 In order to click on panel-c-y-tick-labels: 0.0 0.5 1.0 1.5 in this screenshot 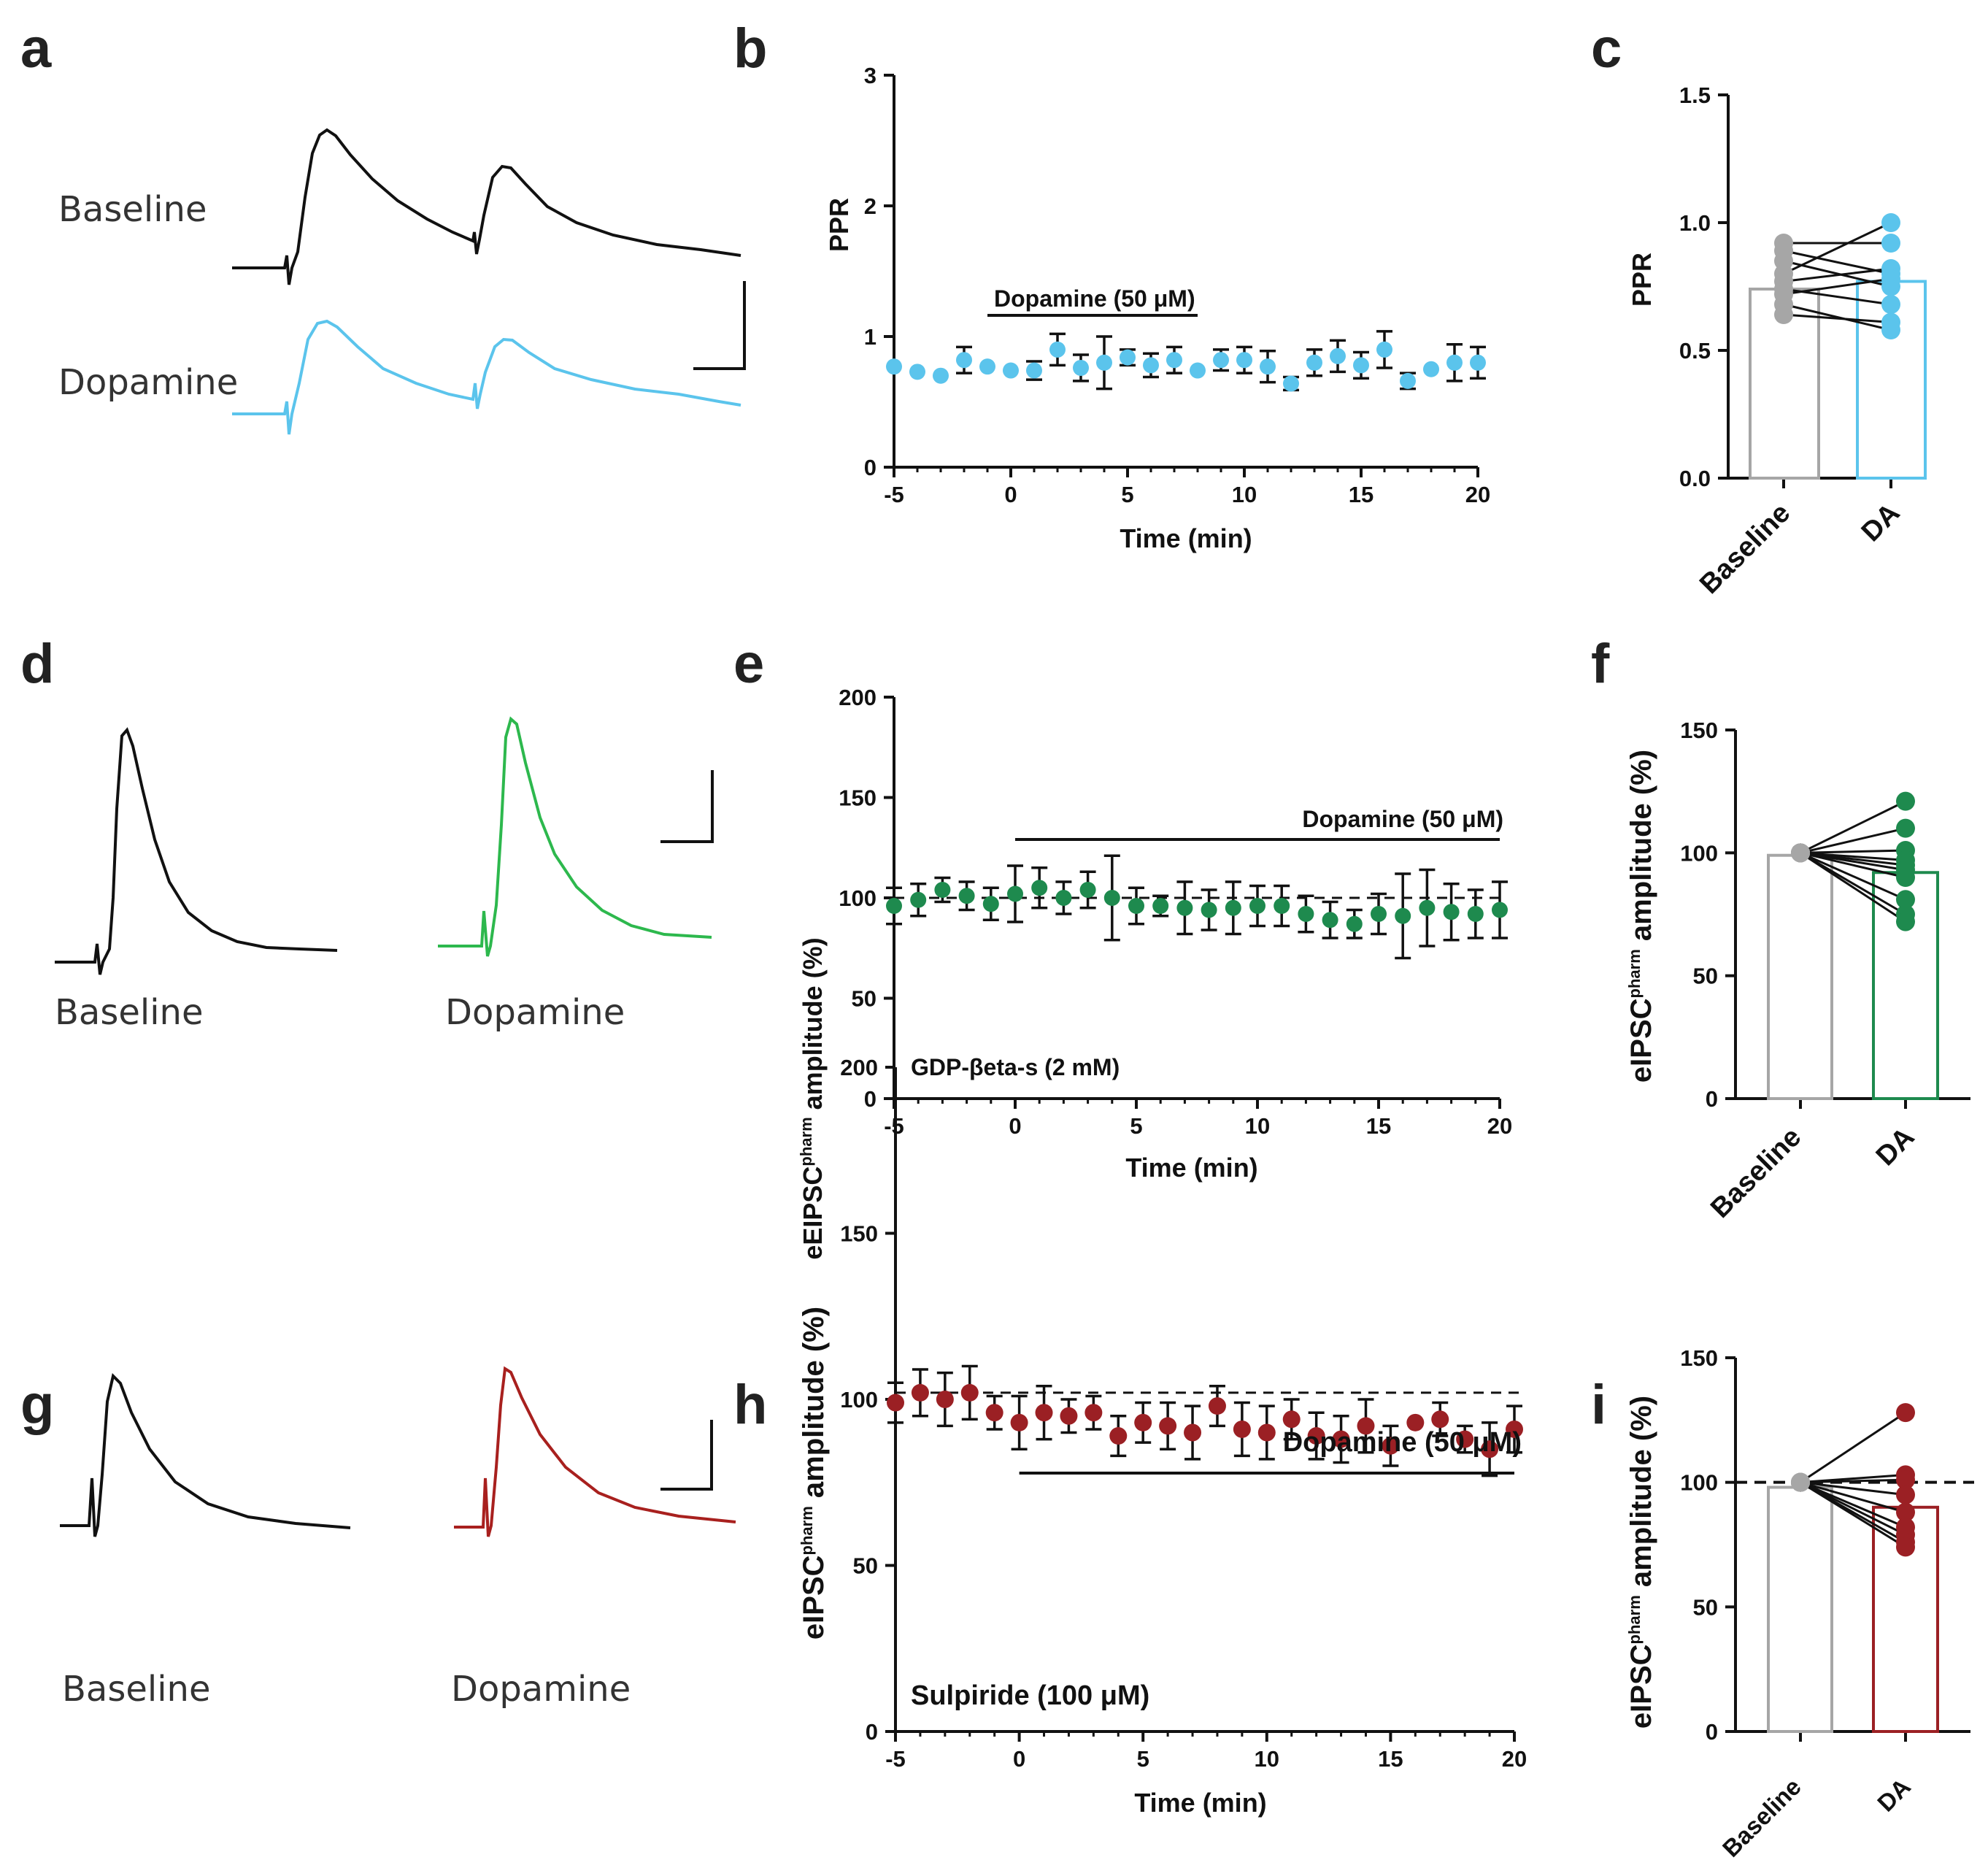, I will do `click(1695, 286)`.